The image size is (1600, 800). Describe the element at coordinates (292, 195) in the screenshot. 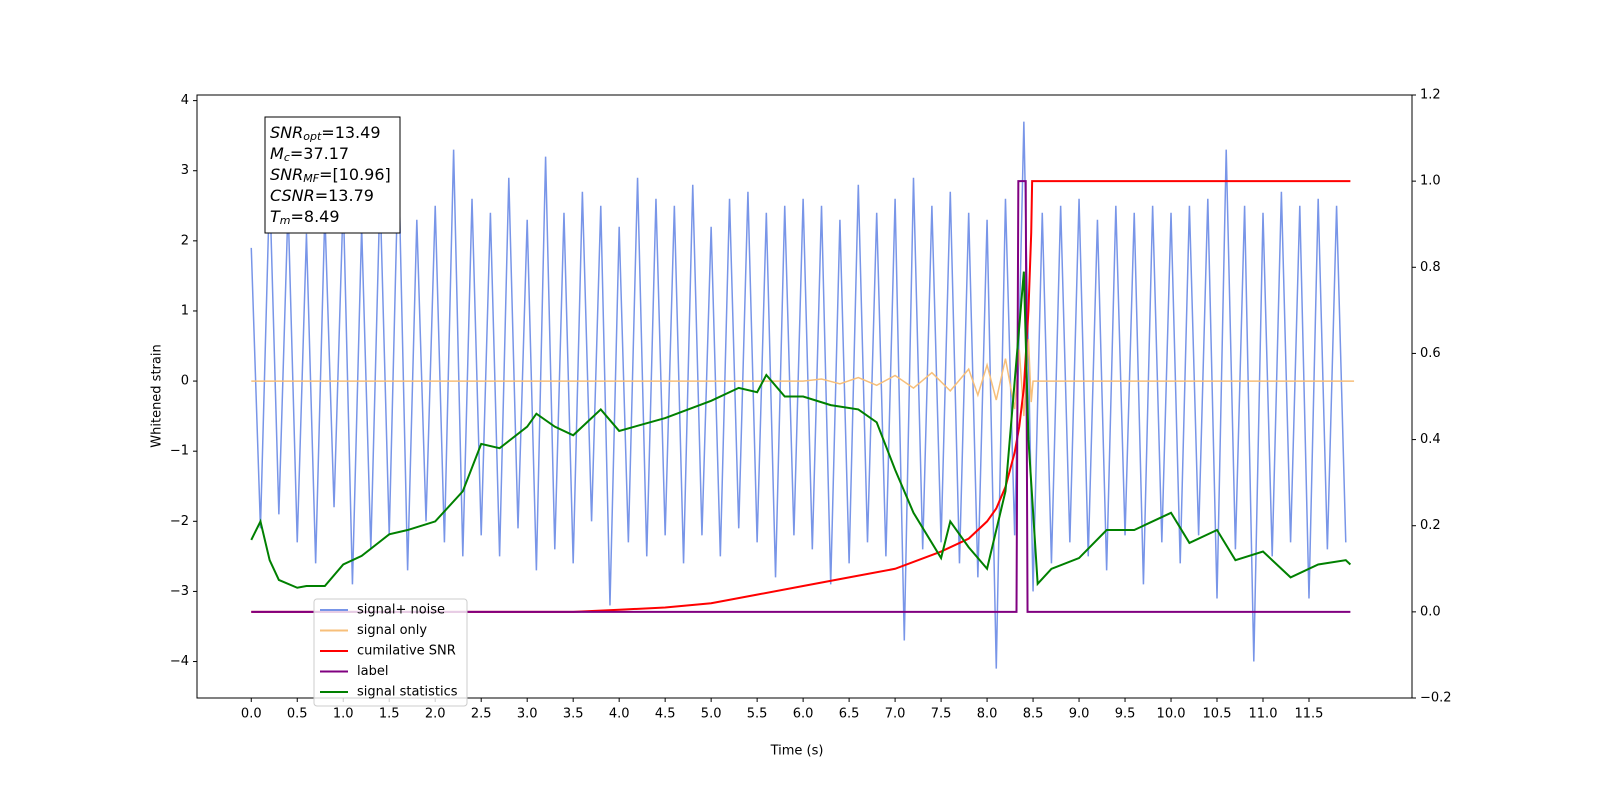

I see `annotation-base: CSNR` at that location.